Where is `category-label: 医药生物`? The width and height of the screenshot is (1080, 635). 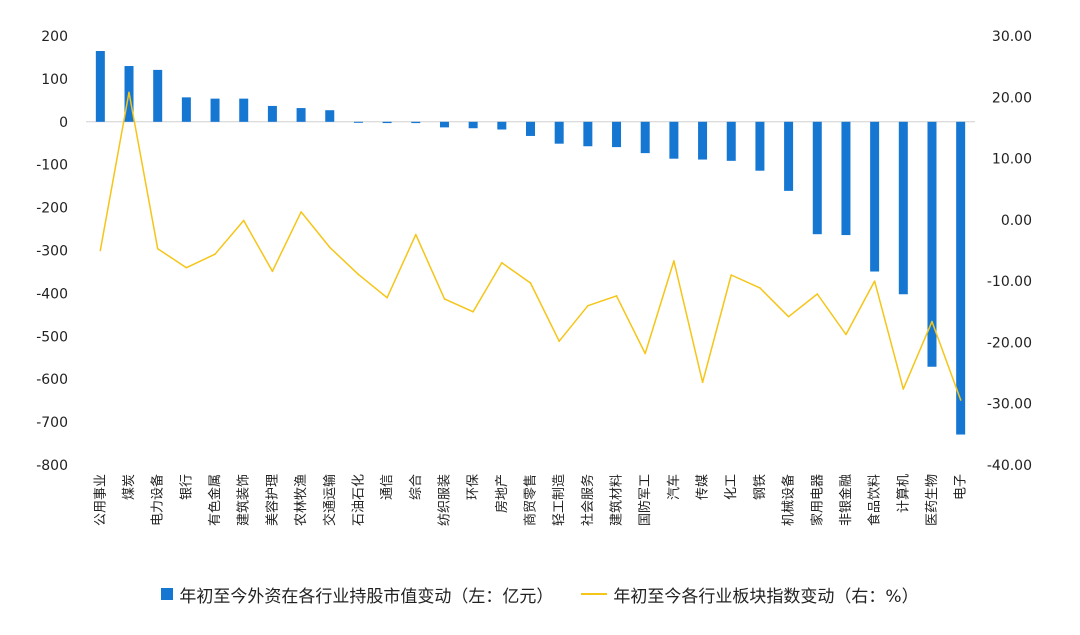
category-label: 医药生物 is located at coordinates (932, 500).